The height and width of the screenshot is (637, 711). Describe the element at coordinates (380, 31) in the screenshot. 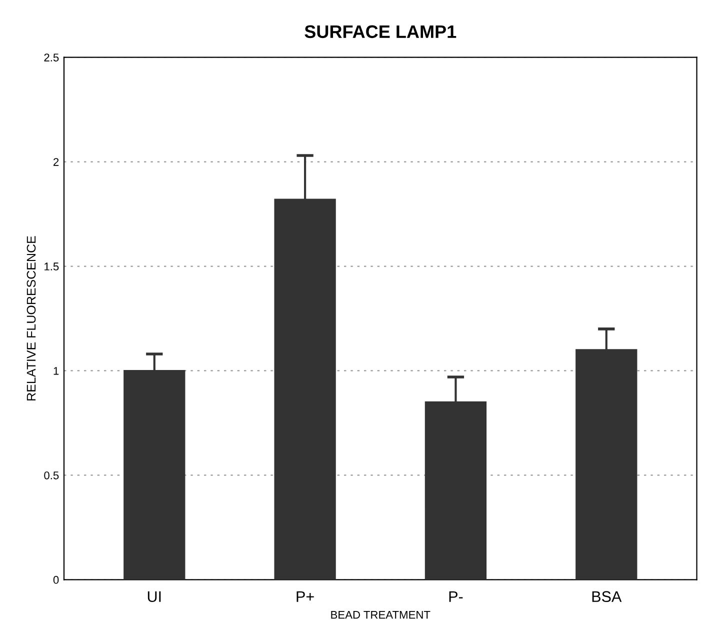

I see `chart-title: SURFACE LAMP1` at that location.